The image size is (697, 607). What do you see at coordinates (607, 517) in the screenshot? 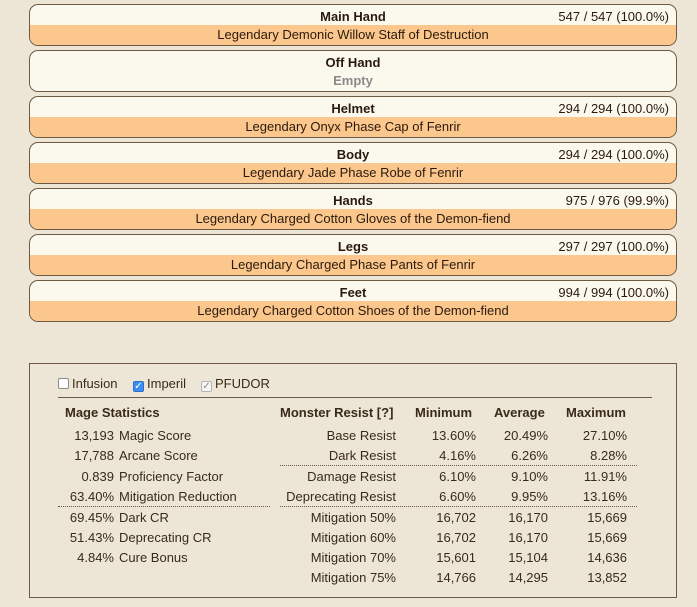
I see `mitigation-maximum: 15,669` at bounding box center [607, 517].